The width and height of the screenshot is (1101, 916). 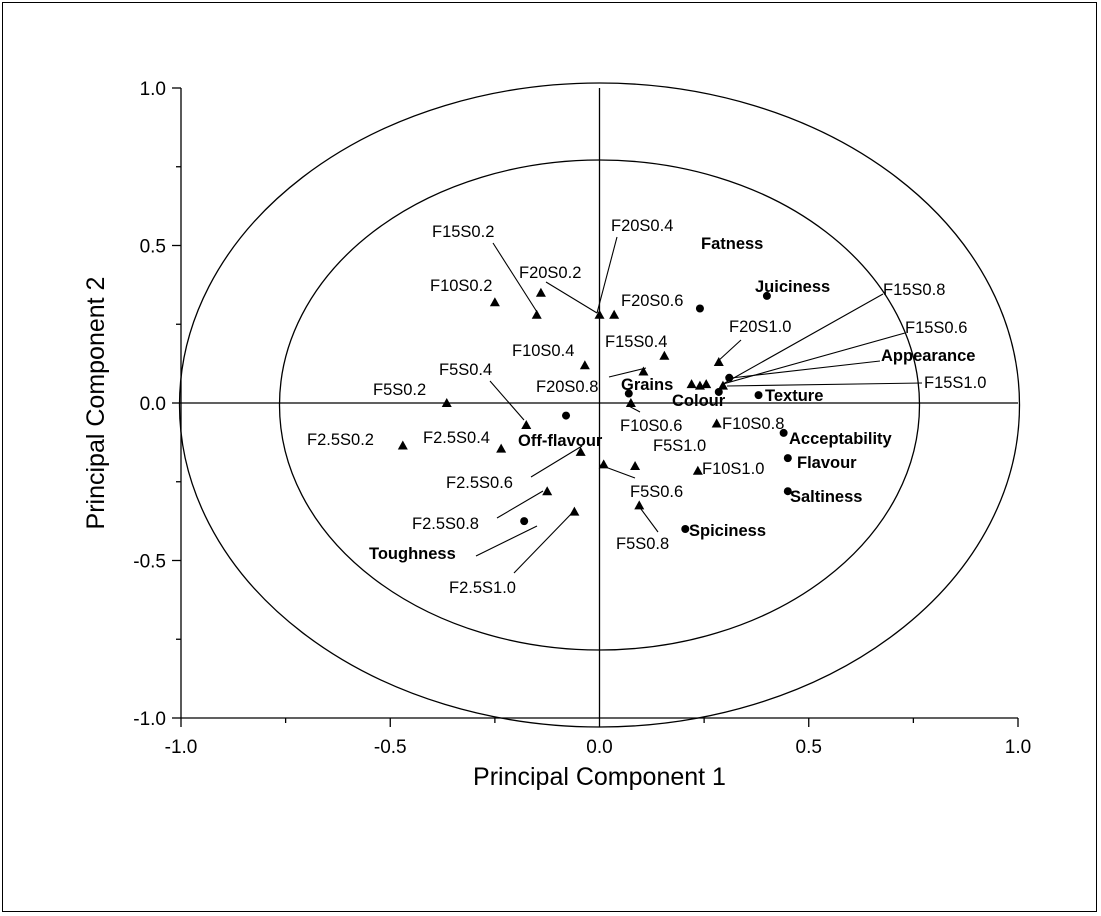 I want to click on attribute-point-appearance, so click(x=729, y=377).